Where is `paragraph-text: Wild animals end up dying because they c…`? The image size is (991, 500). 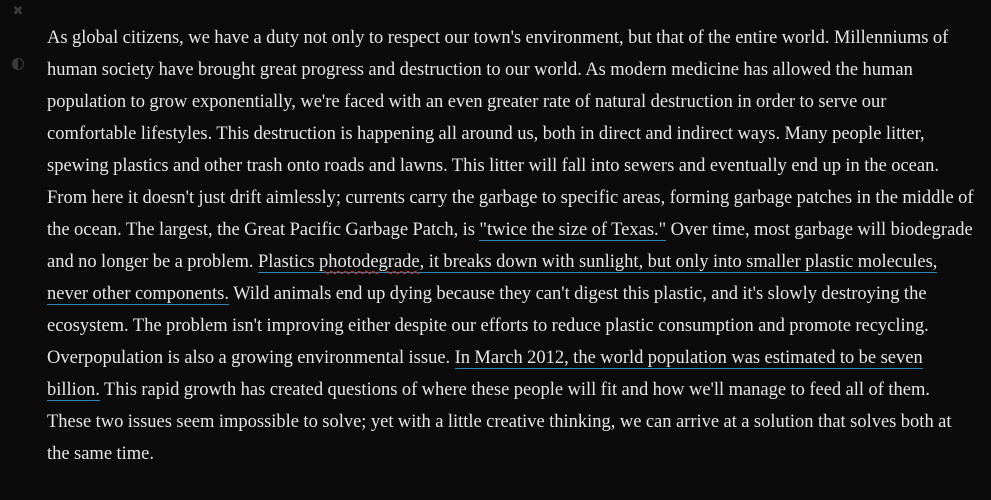 paragraph-text: Wild animals end up dying because they c… is located at coordinates (488, 326).